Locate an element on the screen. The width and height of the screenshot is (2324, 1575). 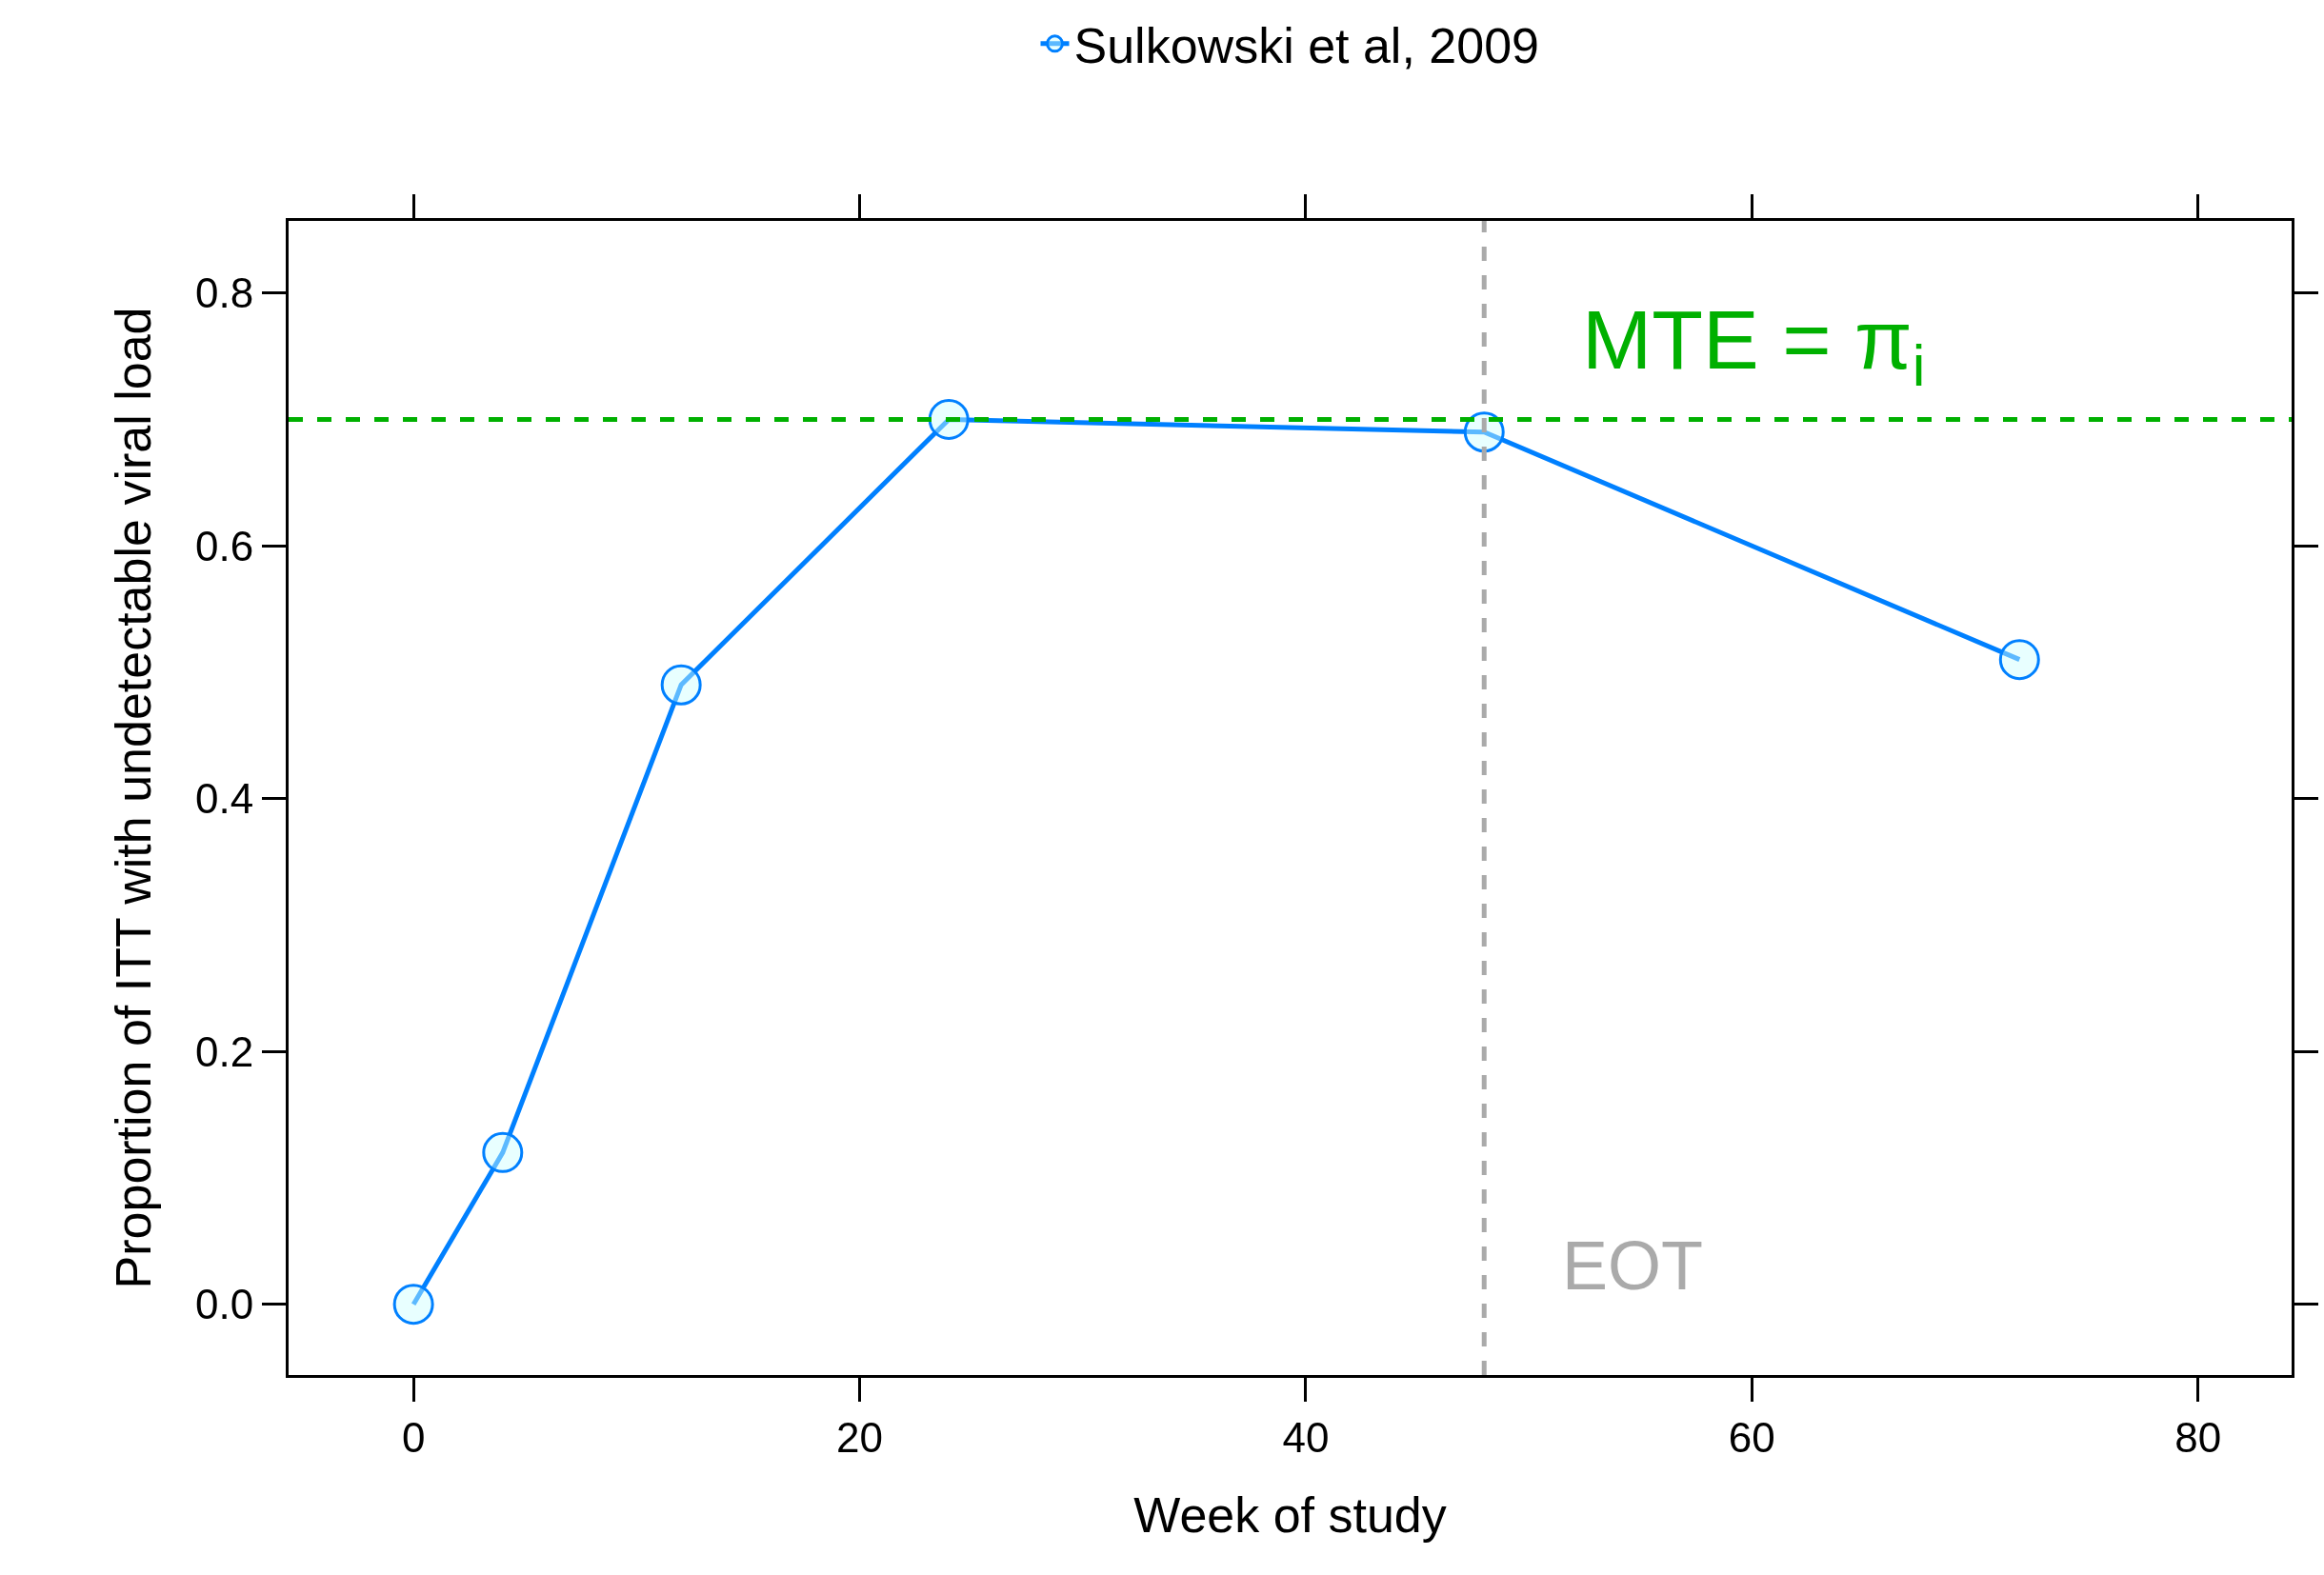
y-tick-label: 0.2 is located at coordinates (224, 1051).